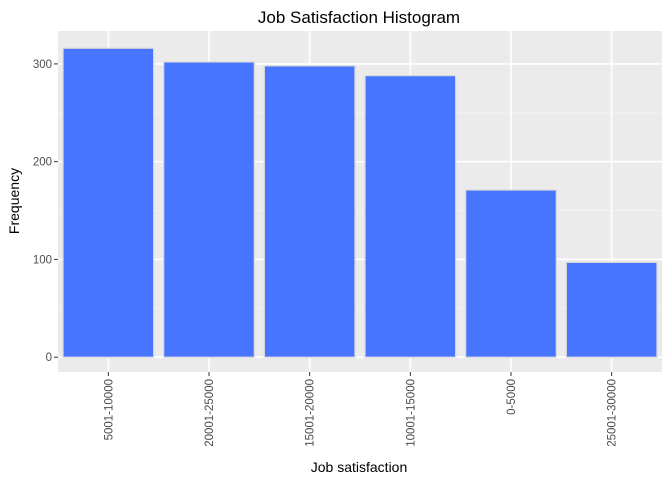  What do you see at coordinates (42, 260) in the screenshot?
I see `y-tick-label-1: 100` at bounding box center [42, 260].